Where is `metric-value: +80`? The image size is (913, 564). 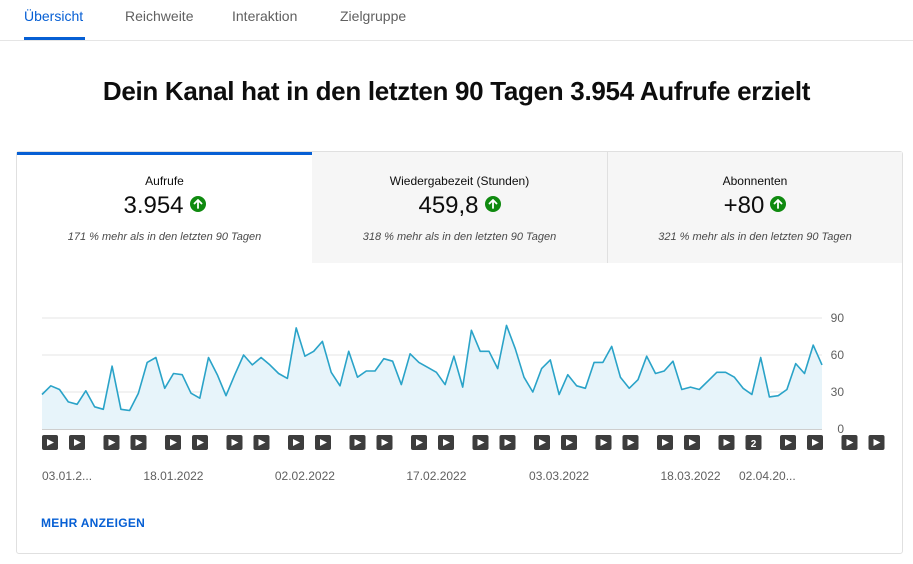
metric-value: +80 is located at coordinates (744, 205).